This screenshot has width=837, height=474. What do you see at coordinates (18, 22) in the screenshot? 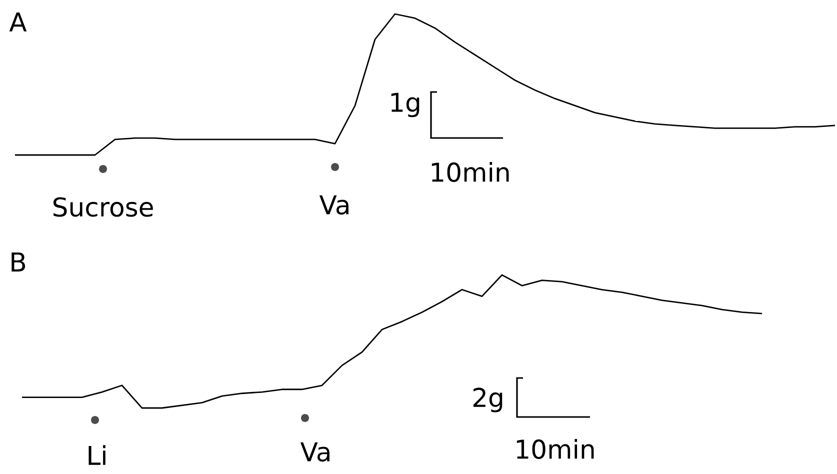
I see `chart-title: A` at bounding box center [18, 22].